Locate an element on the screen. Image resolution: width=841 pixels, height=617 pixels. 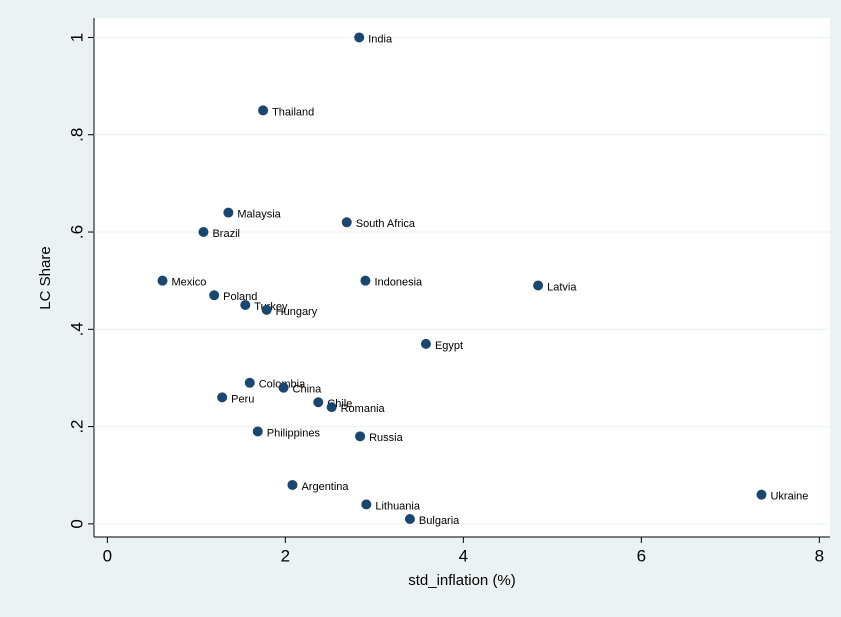
point-label: South Africa is located at coordinates (386, 224).